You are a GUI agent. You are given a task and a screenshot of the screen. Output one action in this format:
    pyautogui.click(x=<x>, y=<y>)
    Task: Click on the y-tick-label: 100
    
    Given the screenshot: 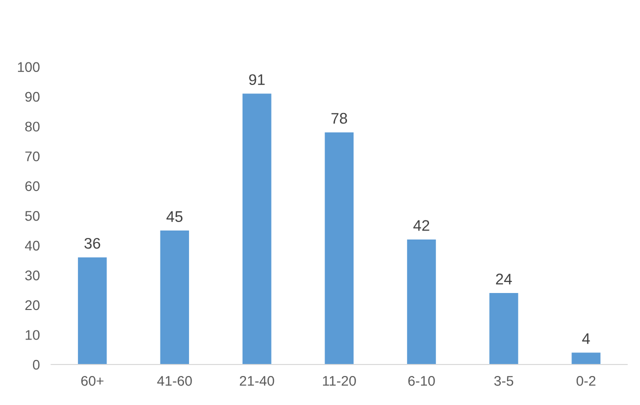 What is the action you would take?
    pyautogui.click(x=29, y=67)
    